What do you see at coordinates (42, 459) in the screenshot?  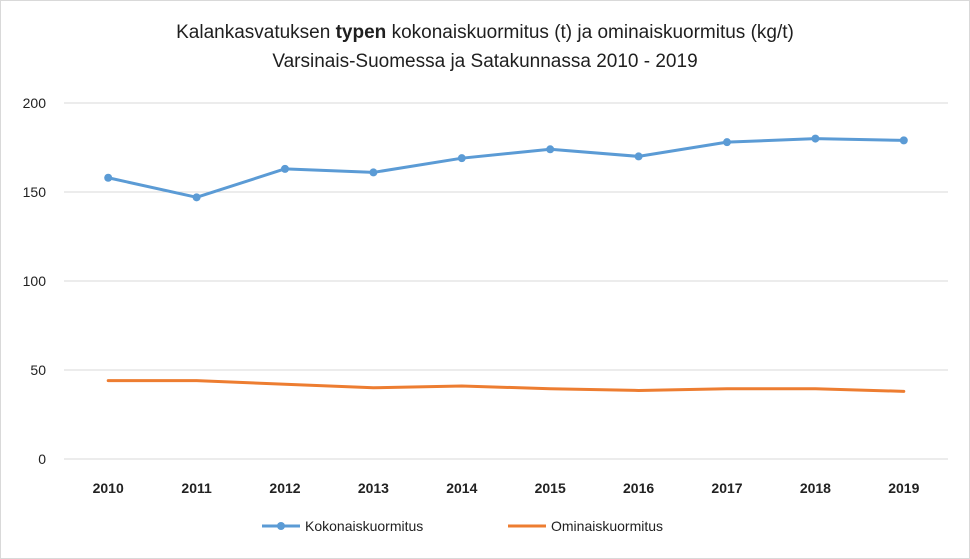 I see `y-tick-label: 0` at bounding box center [42, 459].